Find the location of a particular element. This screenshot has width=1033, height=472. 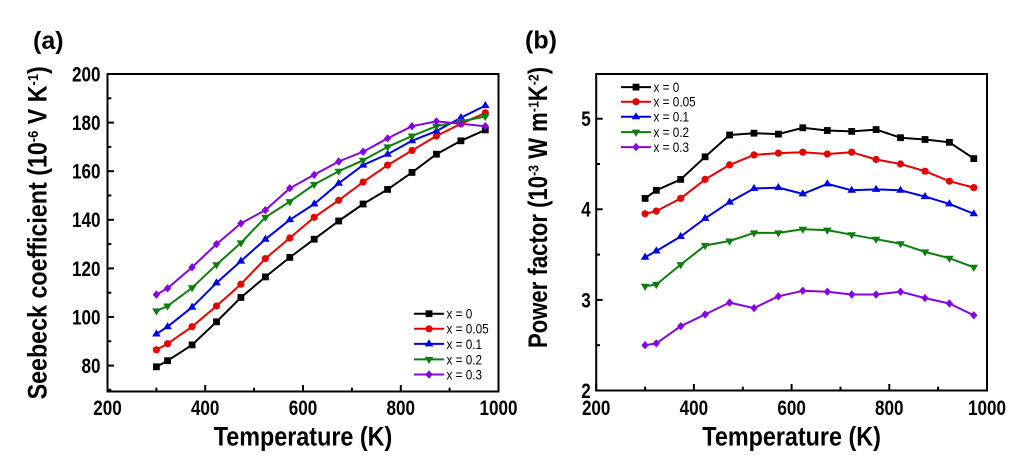

svg-text: 4 is located at coordinates (586, 210).